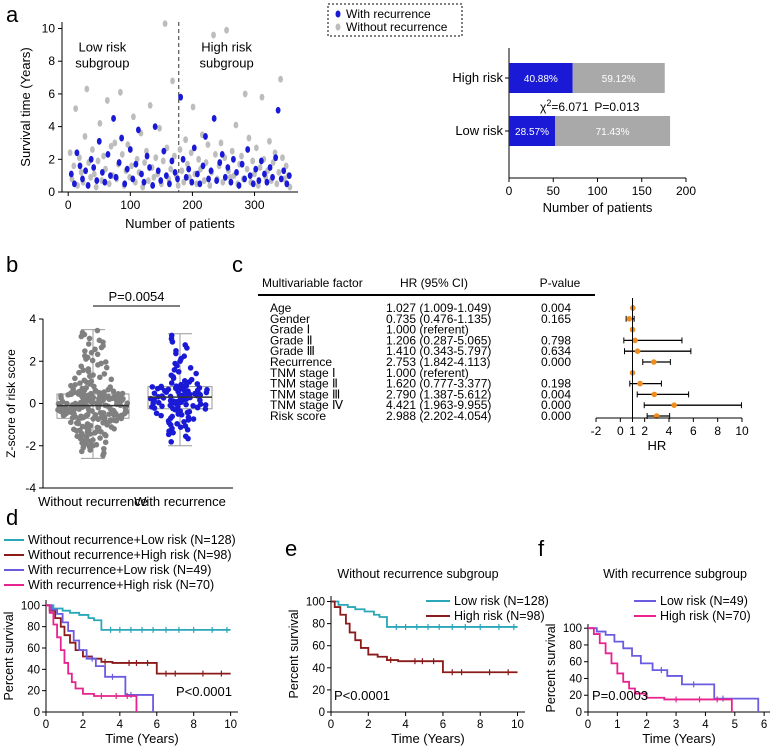 The height and width of the screenshot is (748, 778). Describe the element at coordinates (121, 585) in the screenshot. I see `legend-label: With recurrence+High risk (N=70)` at that location.